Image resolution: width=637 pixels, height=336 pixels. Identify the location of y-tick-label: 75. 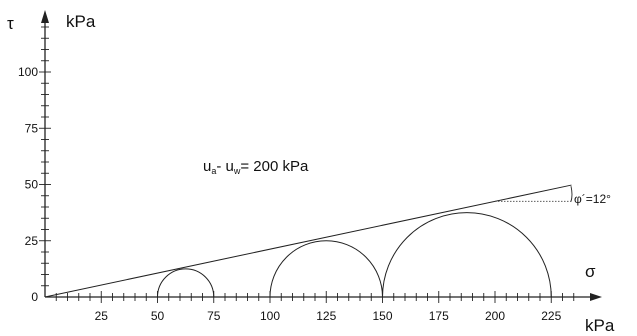
(32, 128).